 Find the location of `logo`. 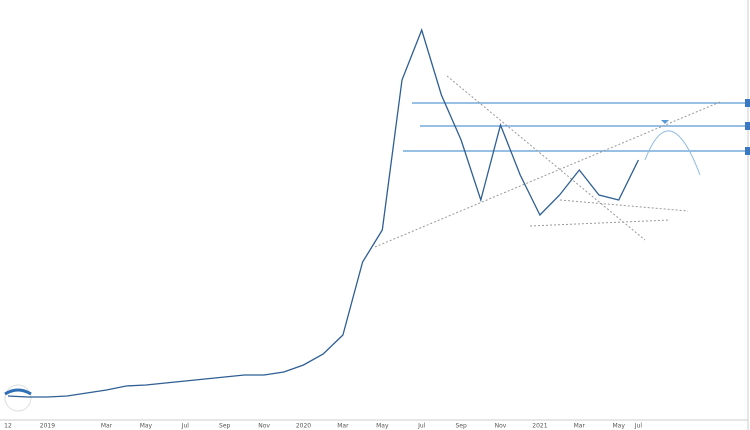

logo is located at coordinates (18, 398).